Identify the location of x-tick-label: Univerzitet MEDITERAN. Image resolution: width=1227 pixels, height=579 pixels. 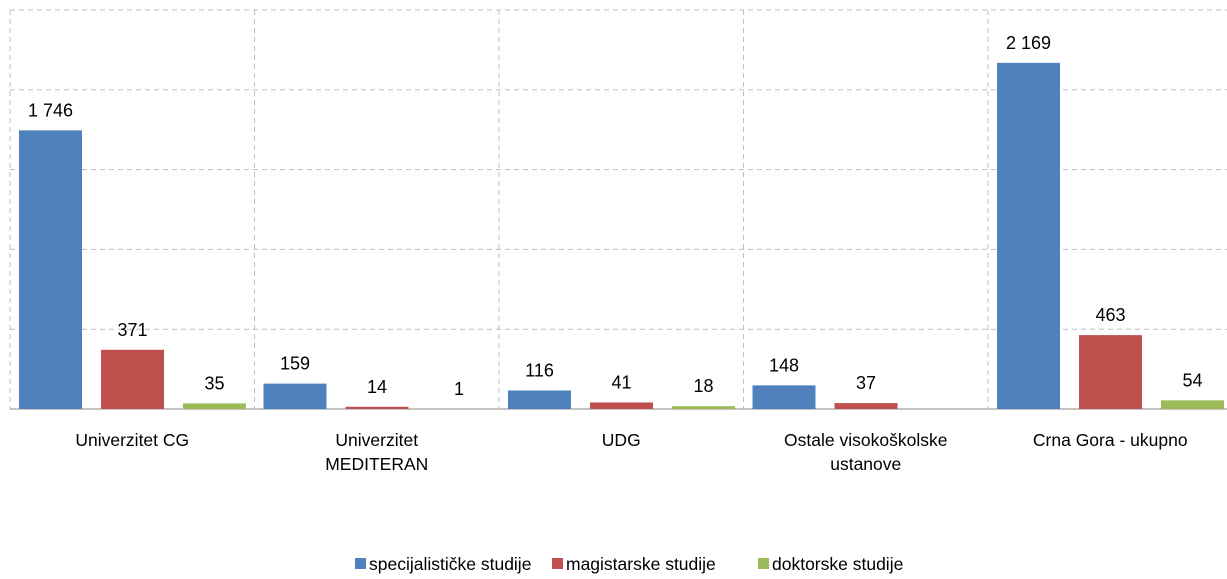
(377, 452).